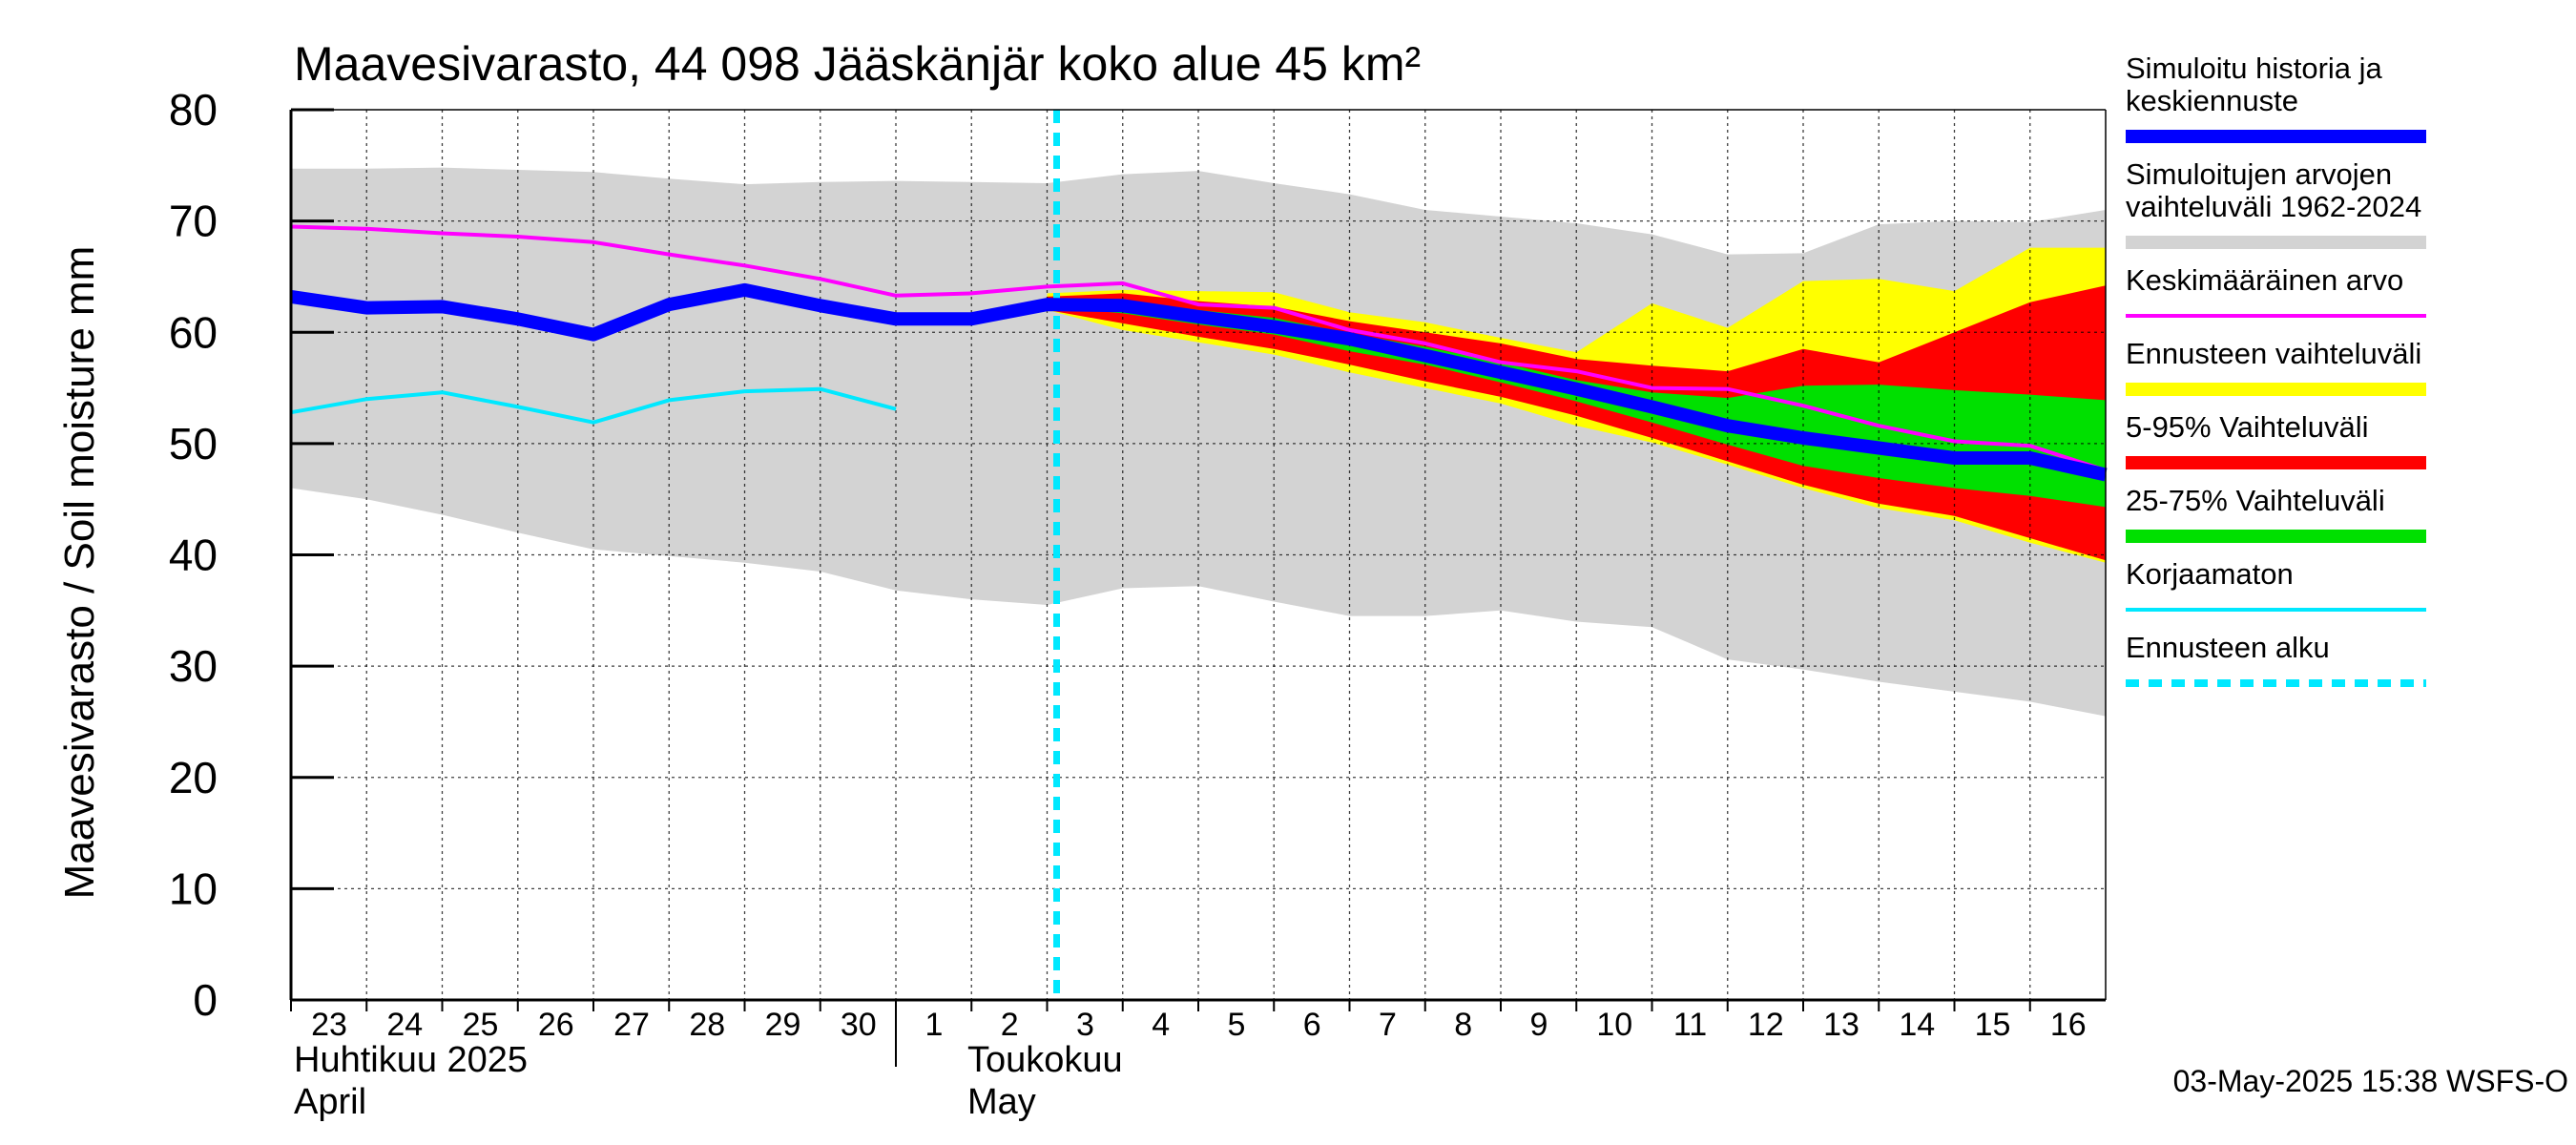 Image resolution: width=2576 pixels, height=1145 pixels. What do you see at coordinates (631, 1025) in the screenshot?
I see `x-tick-label: 27` at bounding box center [631, 1025].